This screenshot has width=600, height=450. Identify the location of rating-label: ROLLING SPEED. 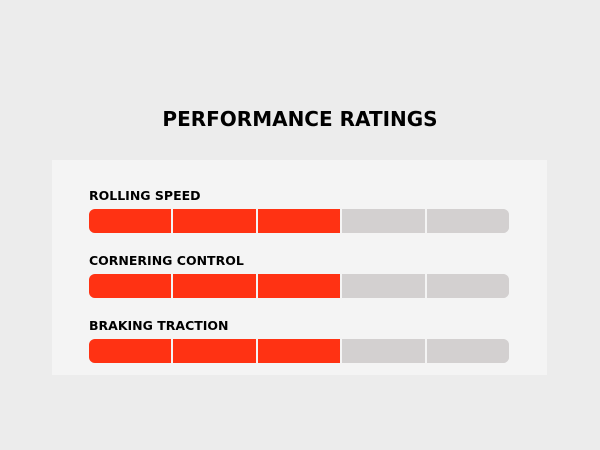
(145, 195).